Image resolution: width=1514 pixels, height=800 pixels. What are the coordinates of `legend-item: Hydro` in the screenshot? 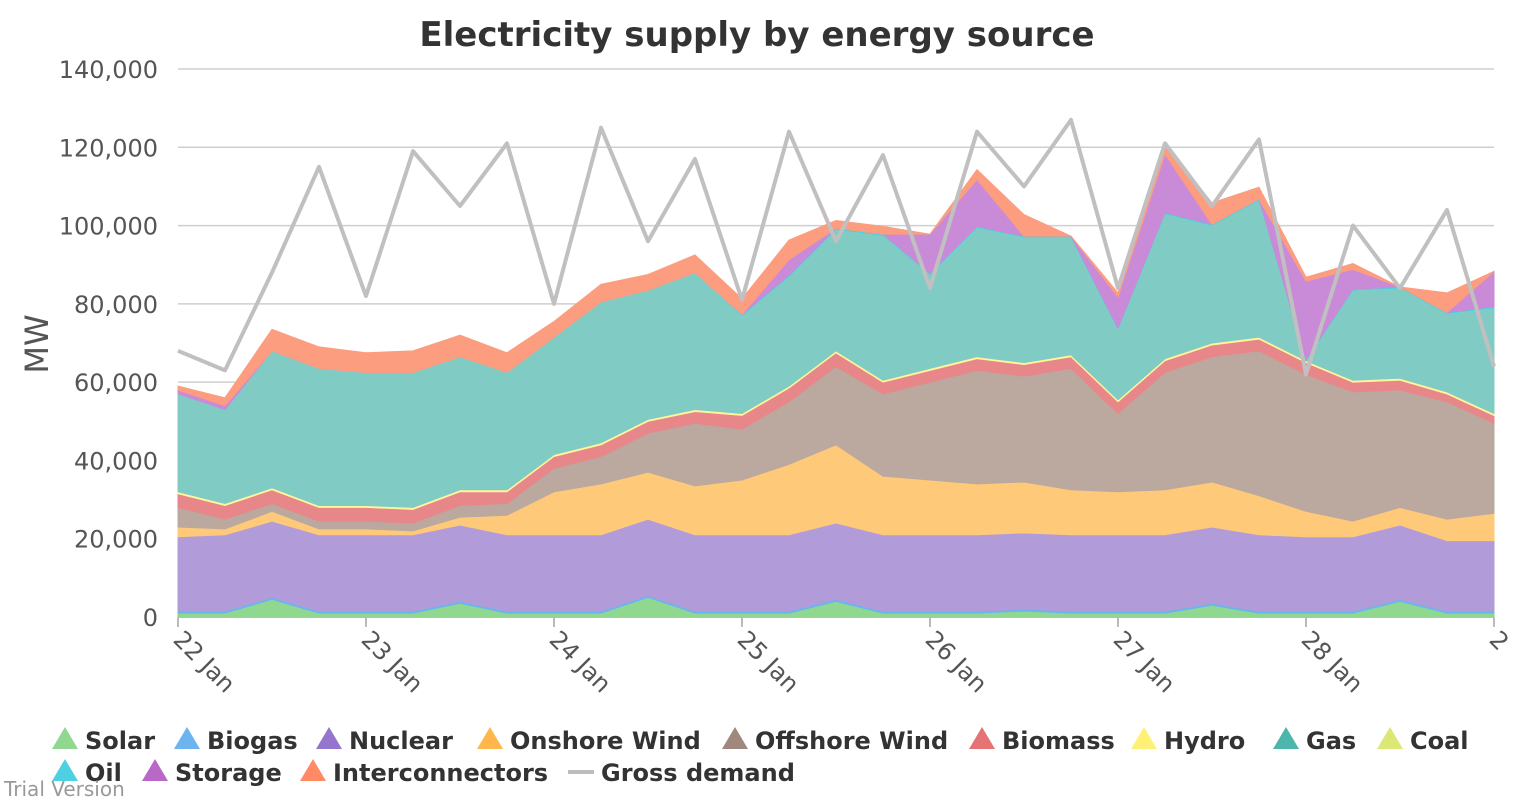 It's located at (1188, 741).